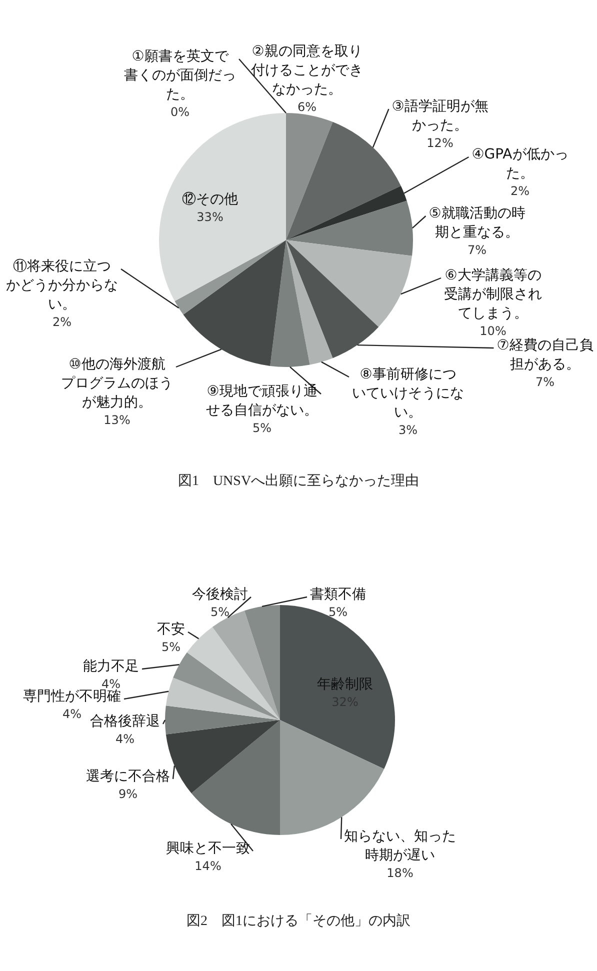 Image resolution: width=597 pixels, height=971 pixels. Describe the element at coordinates (440, 116) in the screenshot. I see `slice-label: ③語学証明が無かった。` at that location.